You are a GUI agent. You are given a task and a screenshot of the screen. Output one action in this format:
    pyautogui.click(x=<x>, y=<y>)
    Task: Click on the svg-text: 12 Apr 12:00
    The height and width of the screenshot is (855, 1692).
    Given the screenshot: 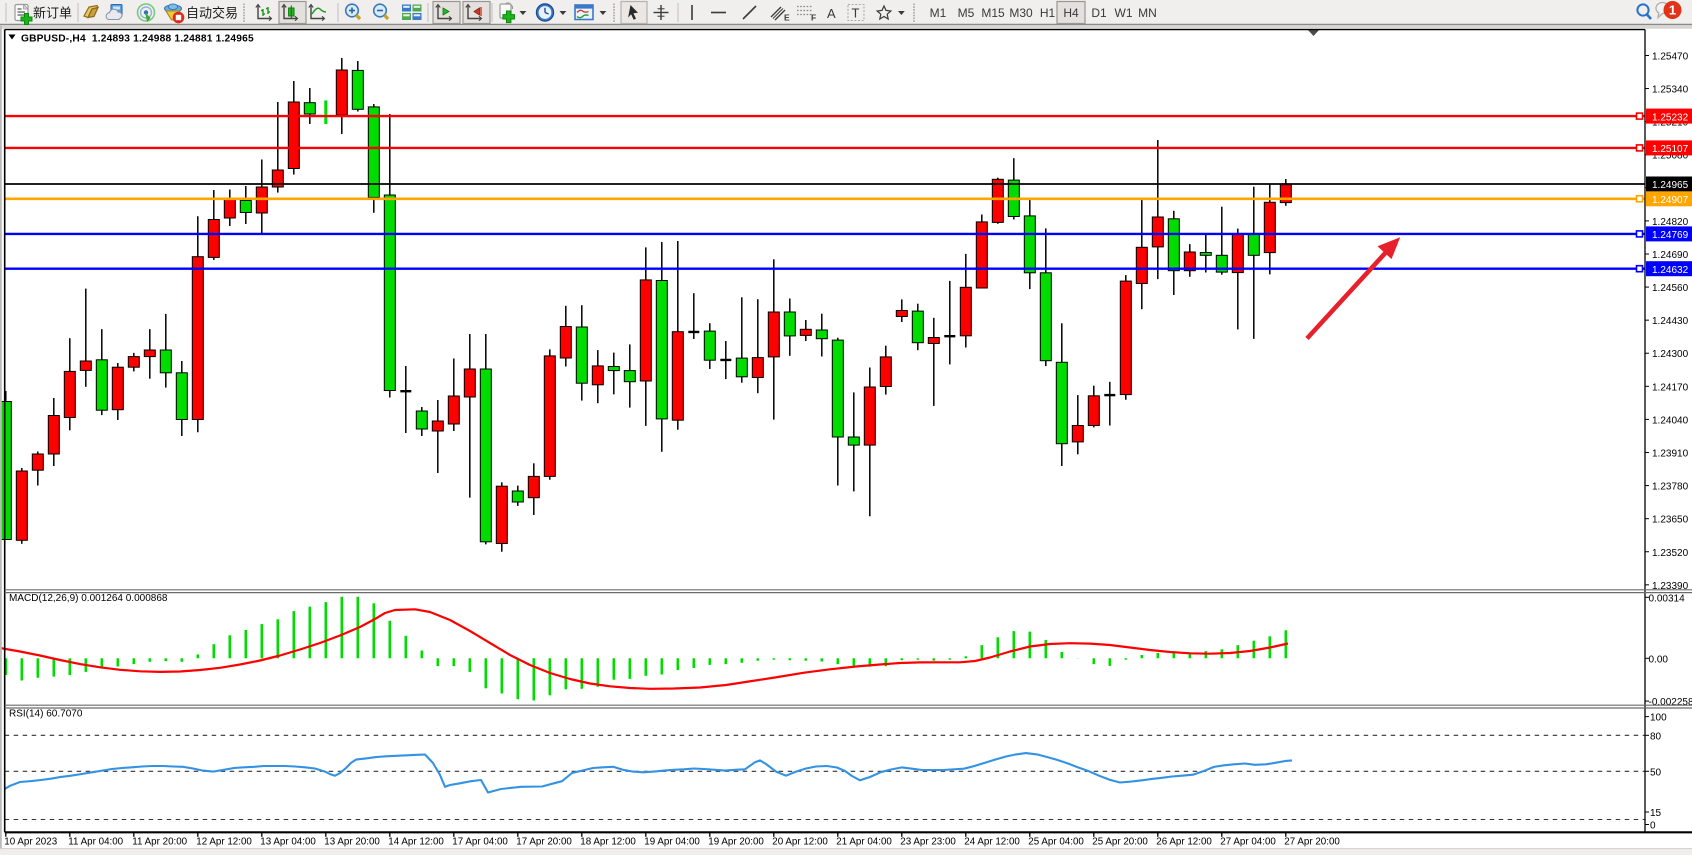 What is the action you would take?
    pyautogui.click(x=224, y=842)
    